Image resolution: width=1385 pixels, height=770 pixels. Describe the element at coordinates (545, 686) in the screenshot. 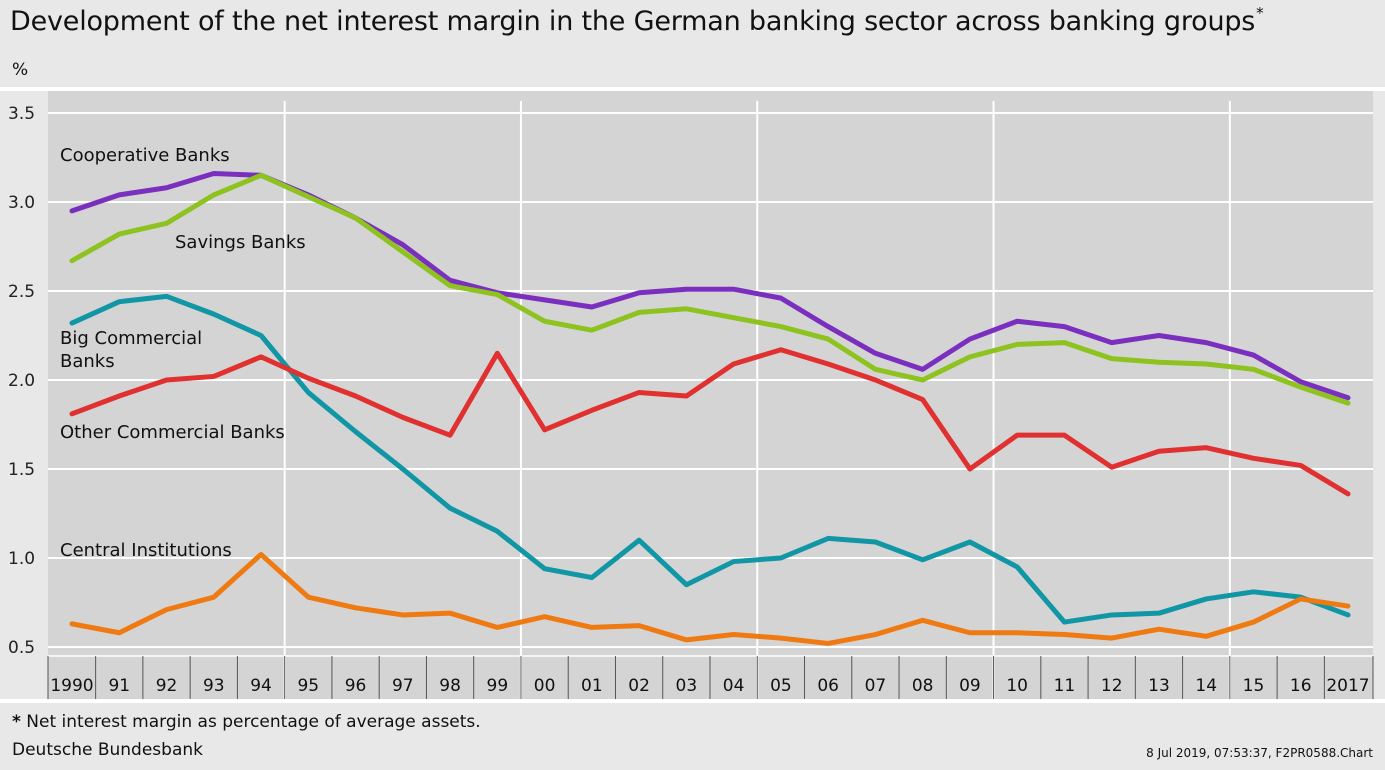

I see `x-tick-label: 00` at that location.